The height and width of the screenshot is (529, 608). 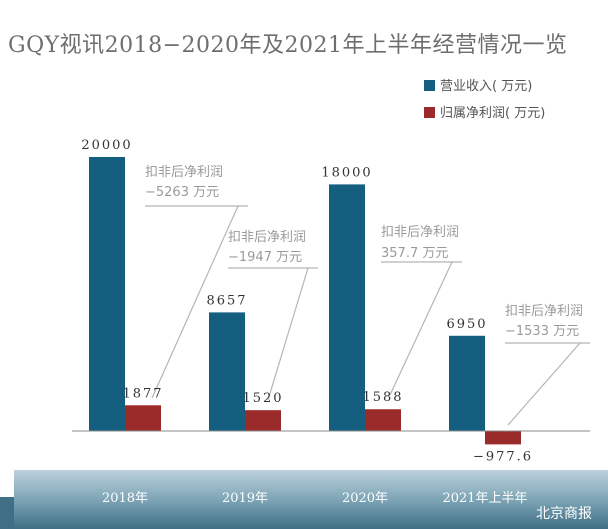 I want to click on annotation-value-0: −5263 万元, so click(x=182, y=192).